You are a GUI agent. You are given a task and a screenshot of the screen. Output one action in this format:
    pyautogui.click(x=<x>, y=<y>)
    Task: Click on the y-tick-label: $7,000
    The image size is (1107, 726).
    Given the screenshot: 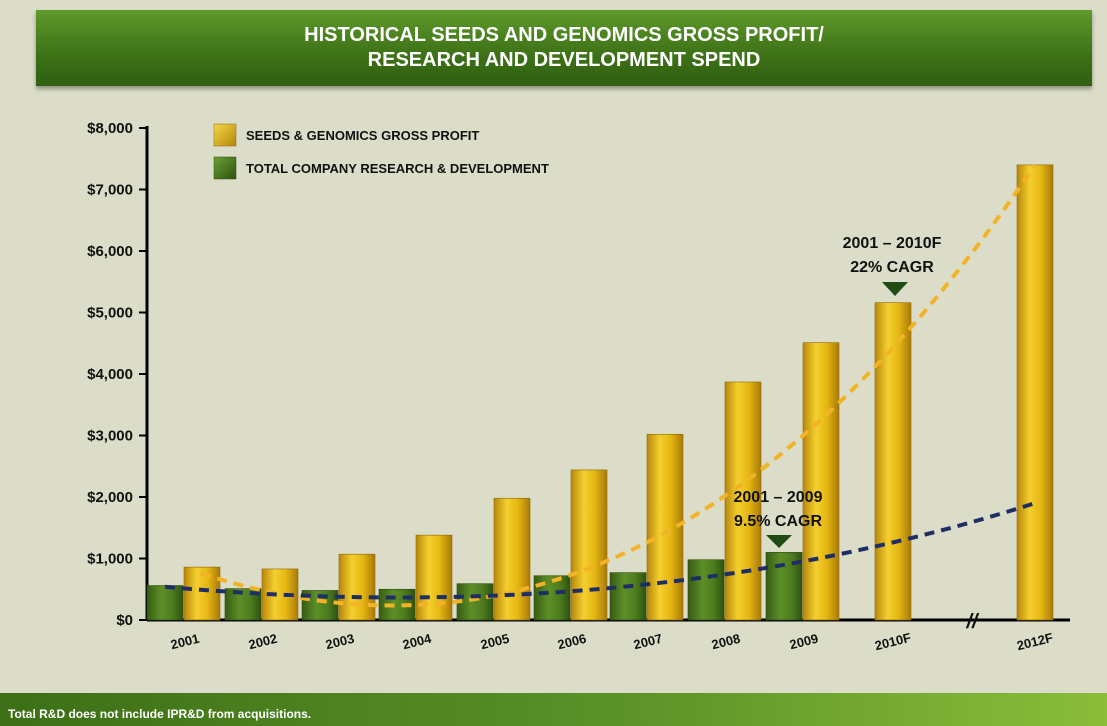 What is the action you would take?
    pyautogui.click(x=110, y=190)
    